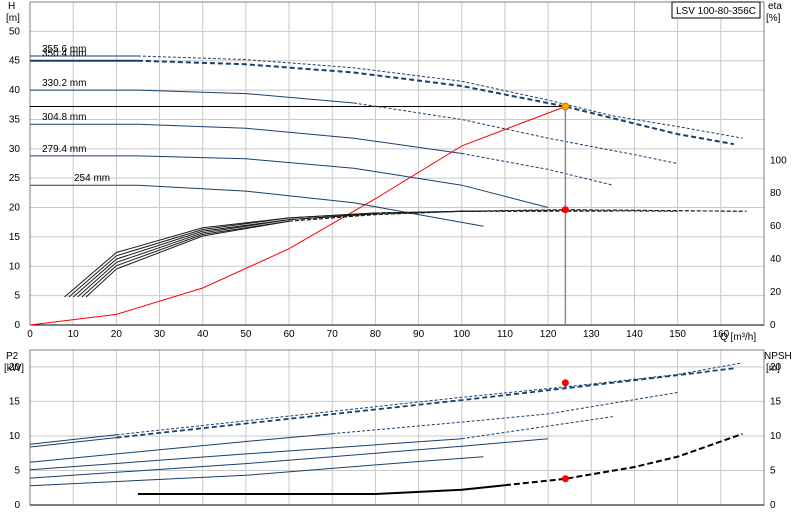 This screenshot has width=800, height=520. What do you see at coordinates (773, 505) in the screenshot?
I see `npsh-tick-label: 0` at bounding box center [773, 505].